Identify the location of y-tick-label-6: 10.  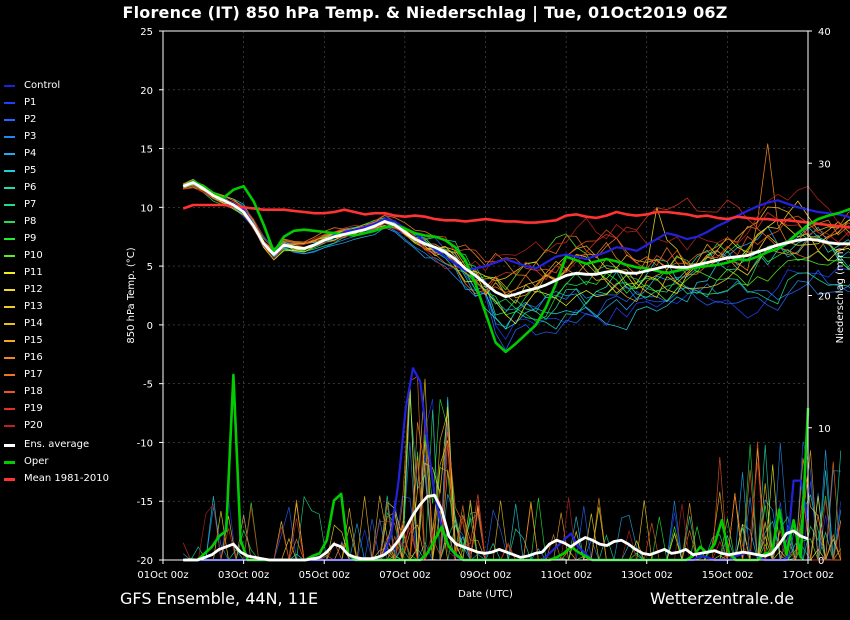
(146, 208).